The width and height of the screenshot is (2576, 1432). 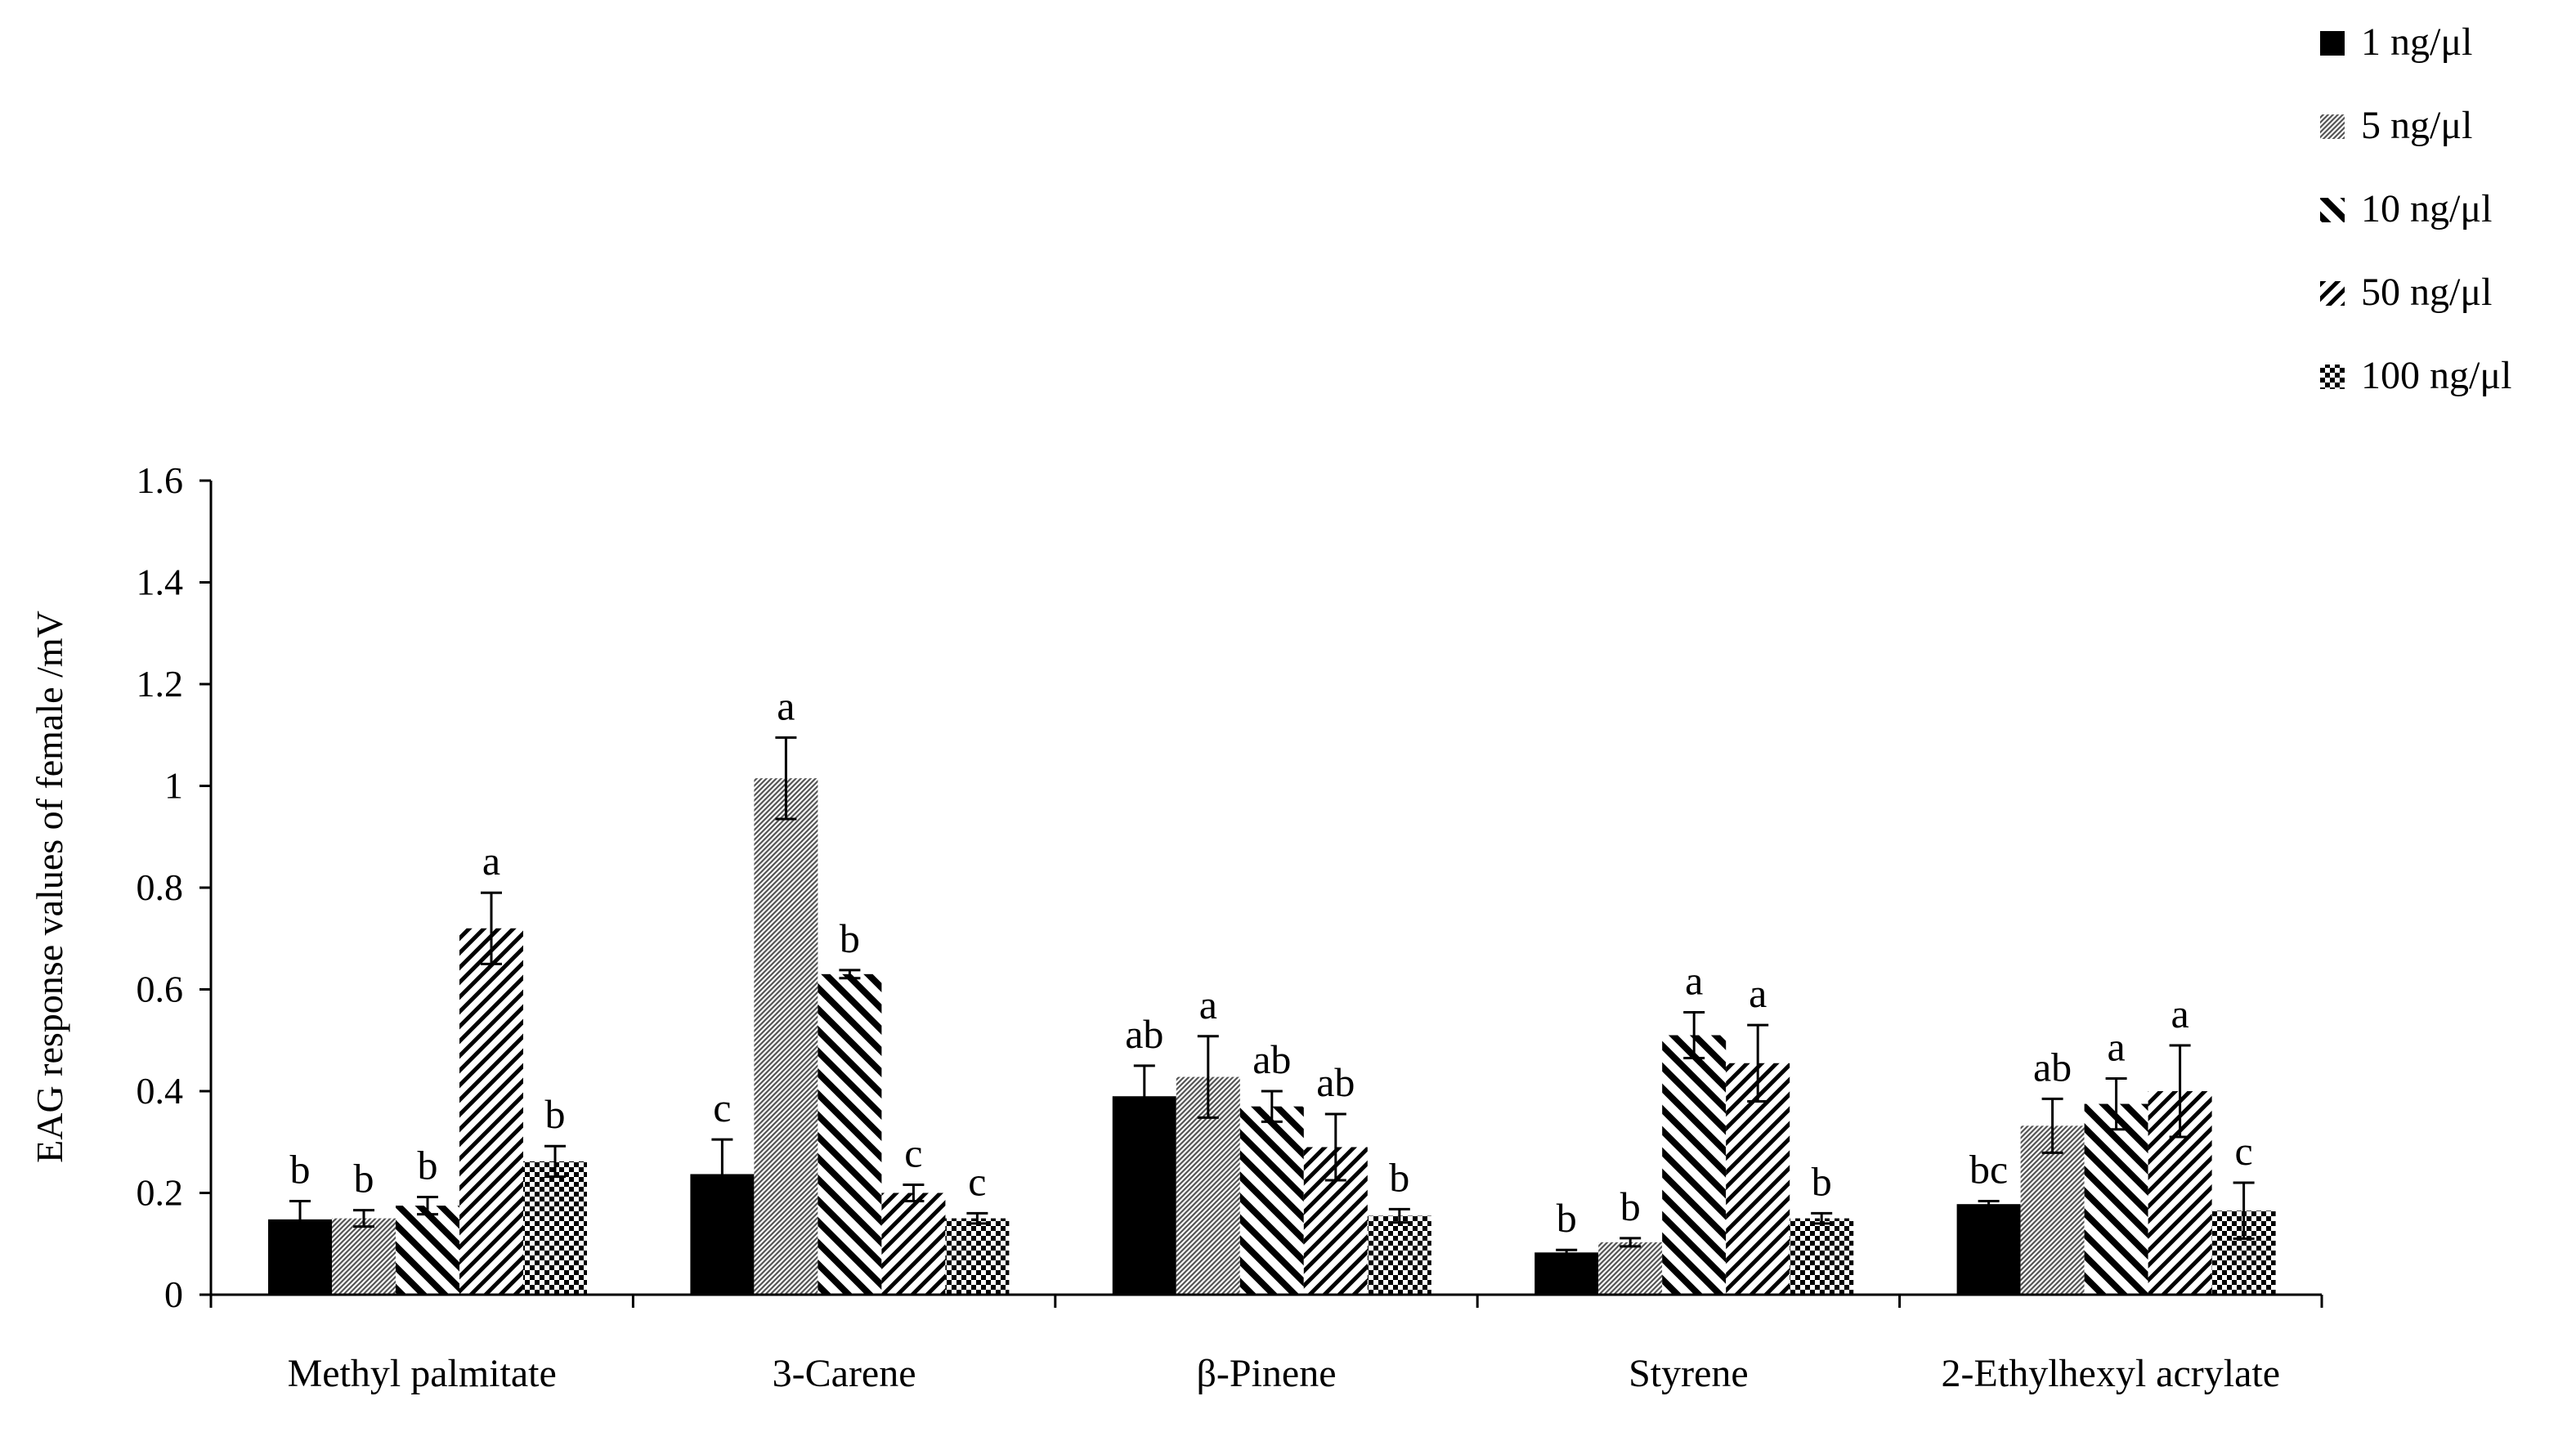 What do you see at coordinates (845, 1373) in the screenshot?
I see `x-category-label: 3-Carene` at bounding box center [845, 1373].